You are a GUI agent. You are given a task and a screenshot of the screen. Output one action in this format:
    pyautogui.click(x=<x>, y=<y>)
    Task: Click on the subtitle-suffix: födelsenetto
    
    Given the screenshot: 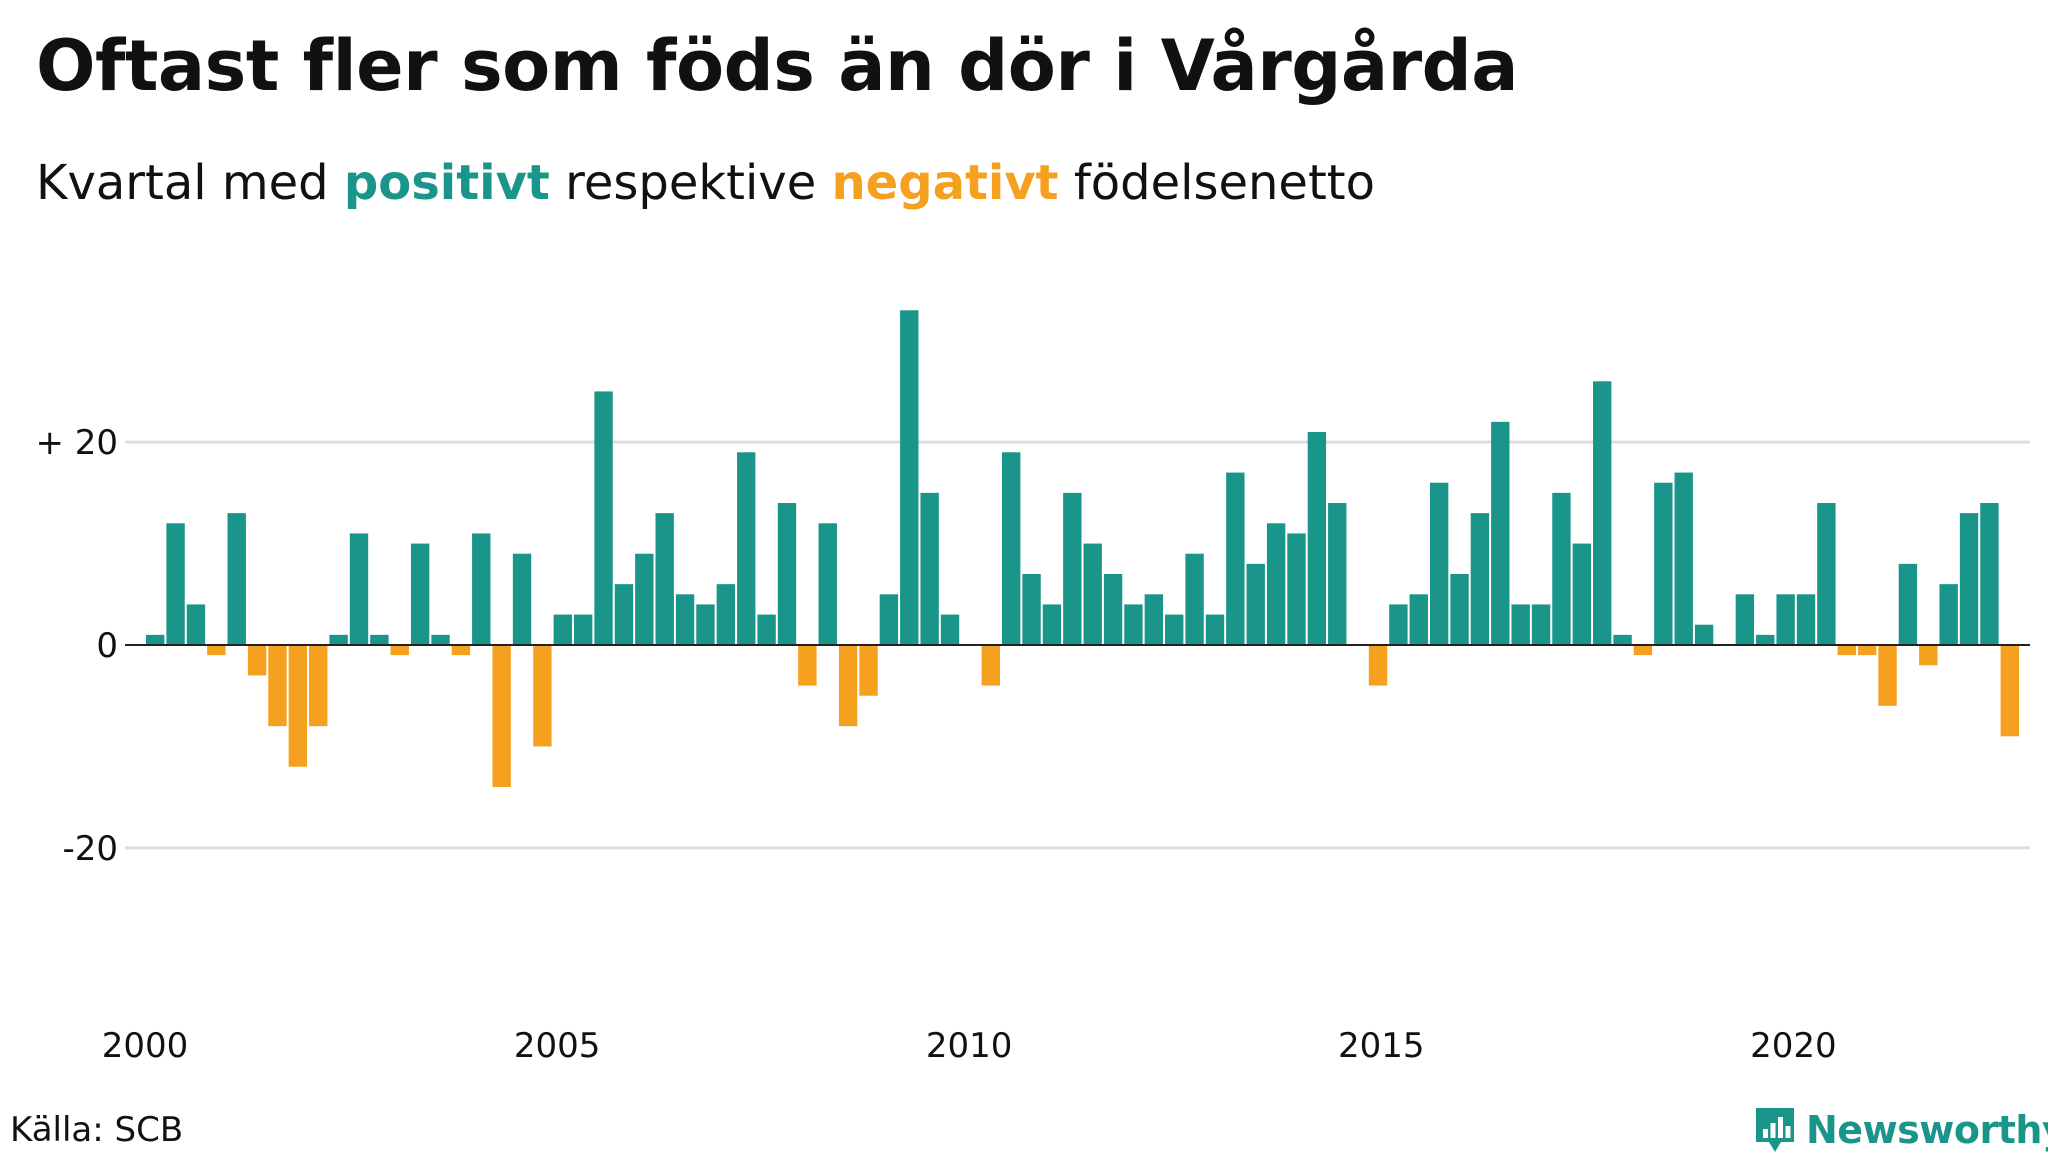 What is the action you would take?
    pyautogui.click(x=1216, y=183)
    